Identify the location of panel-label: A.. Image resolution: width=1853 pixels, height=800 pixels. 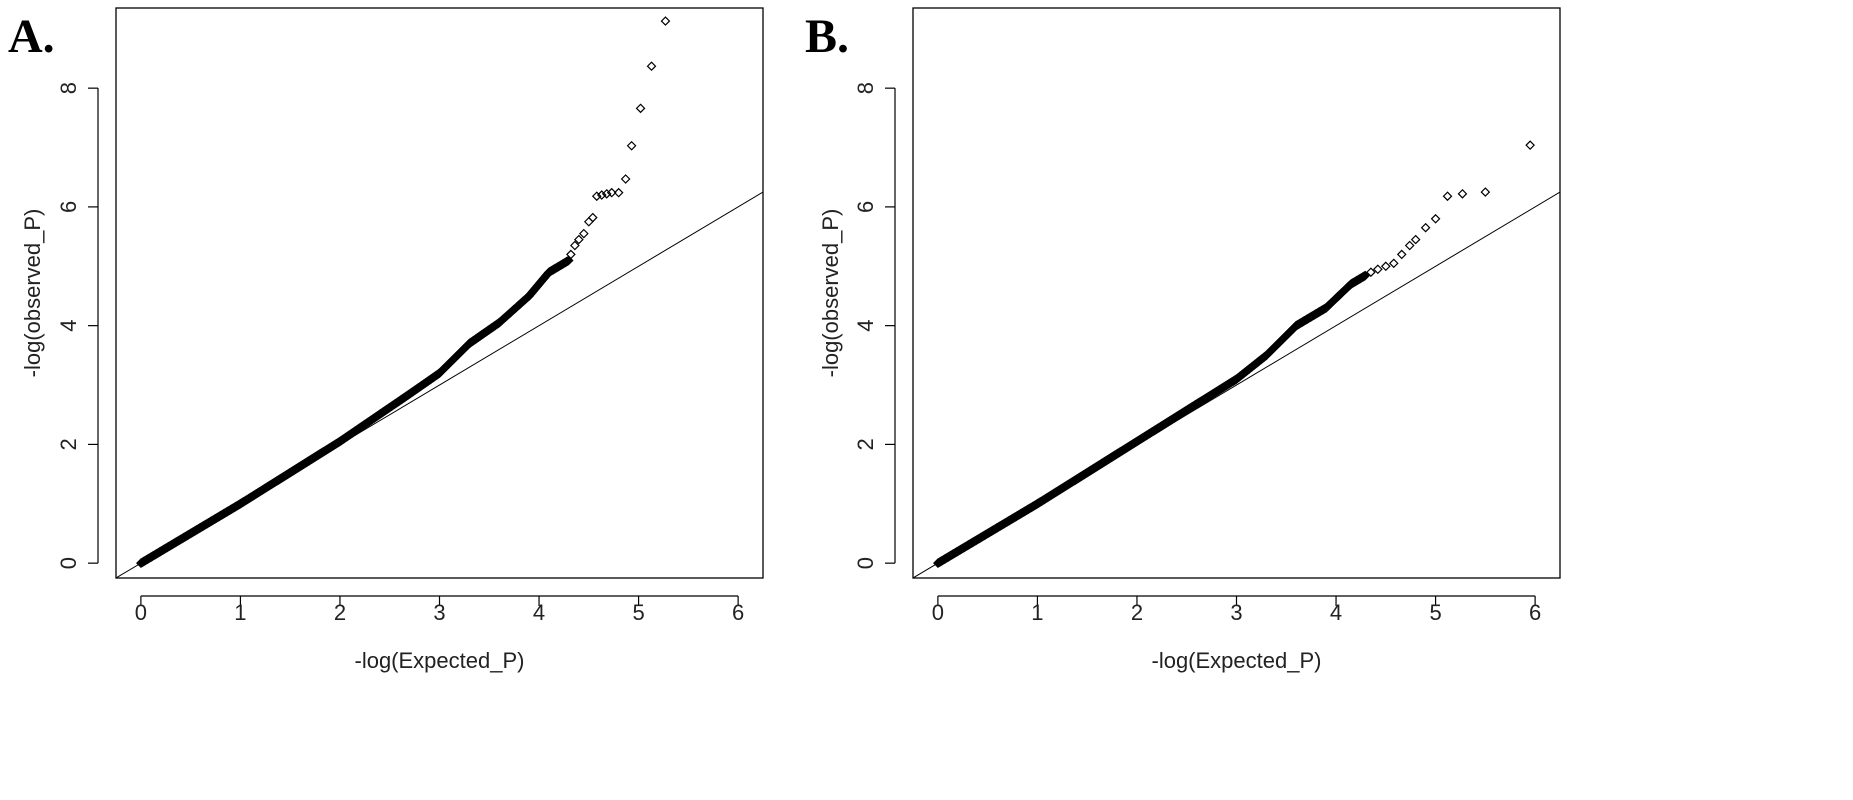
(31, 36).